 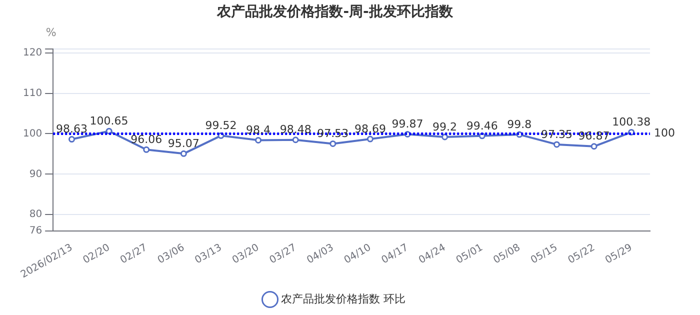 What do you see at coordinates (32, 134) in the screenshot?
I see `y-tick-label: 100` at bounding box center [32, 134].